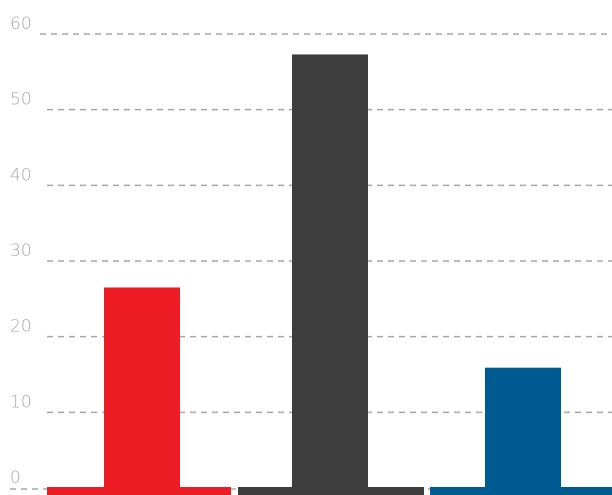  I want to click on y-tick-label-50: 50, so click(21, 100).